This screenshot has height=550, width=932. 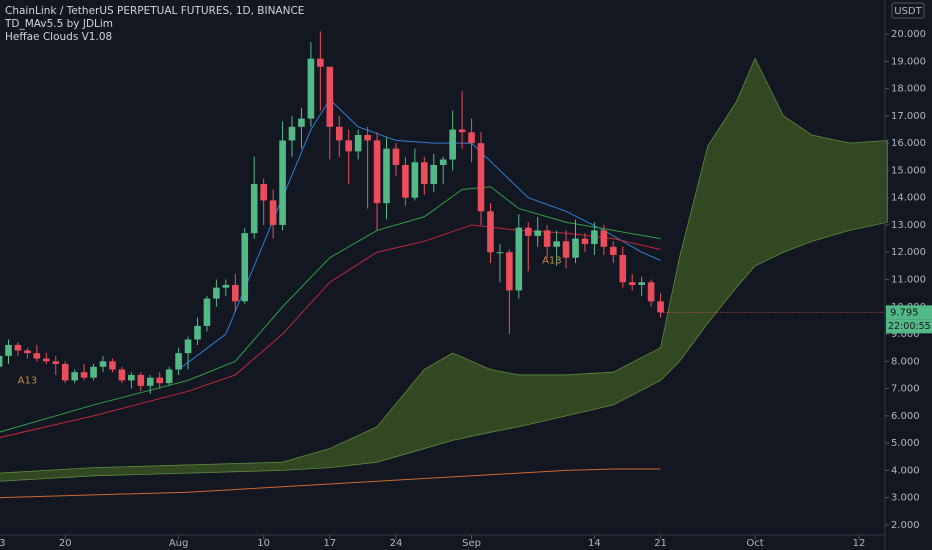 I want to click on y-tick-label: 15.000, so click(x=908, y=170).